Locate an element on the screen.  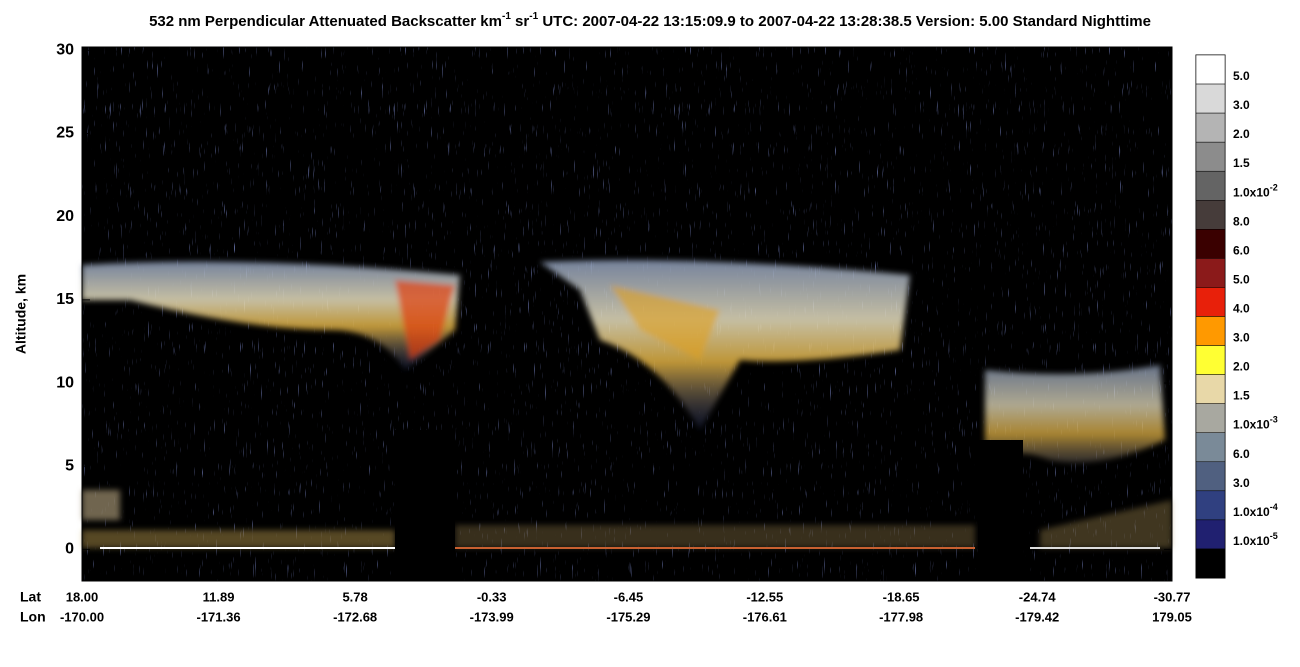
colorbar-label-exp: -5 is located at coordinates (1274, 536).